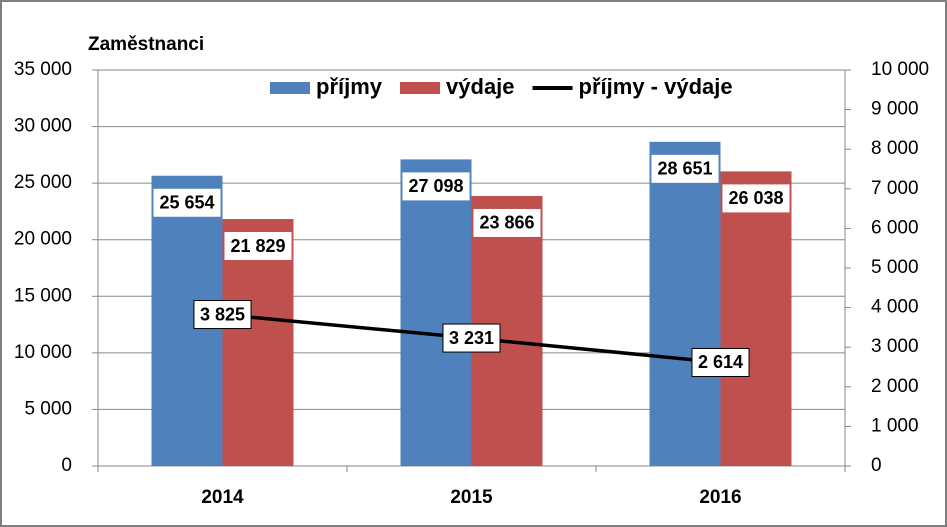 This screenshot has width=947, height=527. What do you see at coordinates (895, 148) in the screenshot?
I see `y2-tick-label: 8 000` at bounding box center [895, 148].